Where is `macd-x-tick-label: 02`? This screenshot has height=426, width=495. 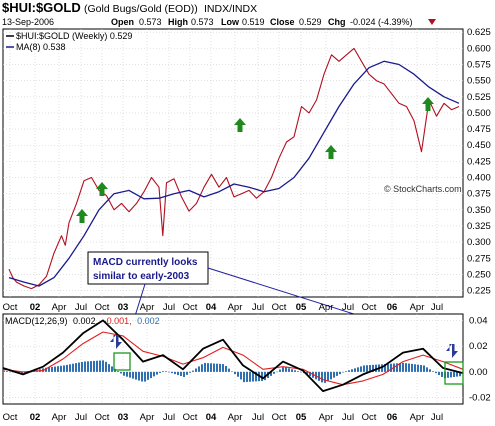 macd-x-tick-label: 02 is located at coordinates (35, 417).